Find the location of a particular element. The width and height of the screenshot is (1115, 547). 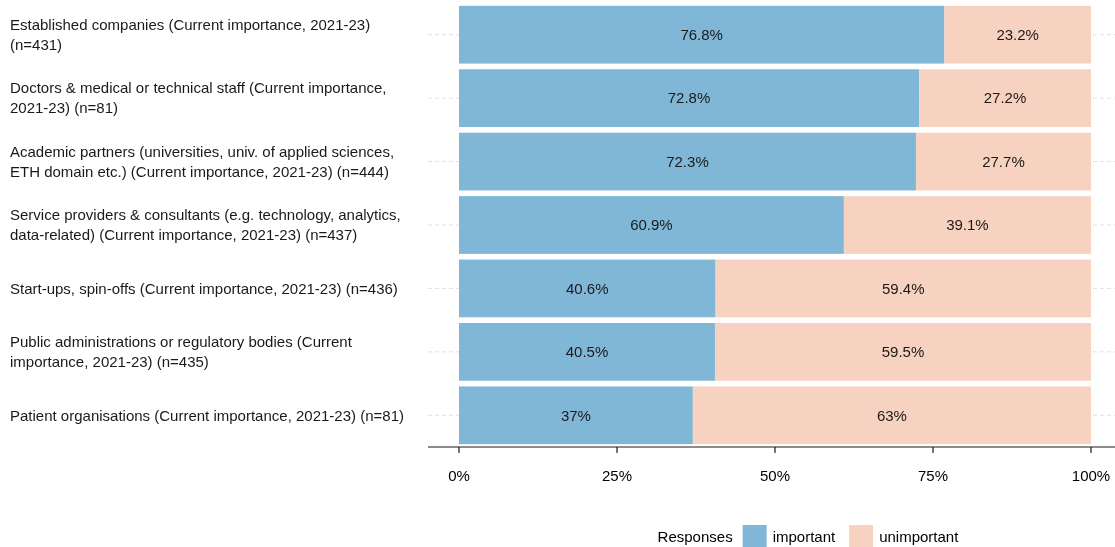

y-tick-label: Public administrations or regulatory bodies (Current importance, 2021-23) (n=435) is located at coordinates (181, 352).